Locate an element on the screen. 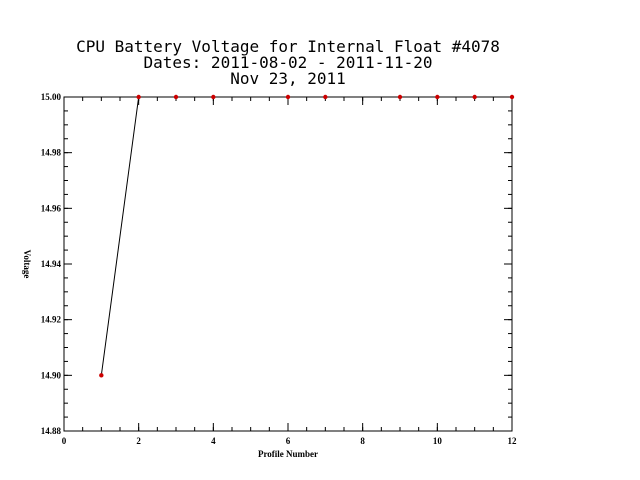 This screenshot has height=480, width=640. x-axis-label: Profile Number is located at coordinates (288, 454).